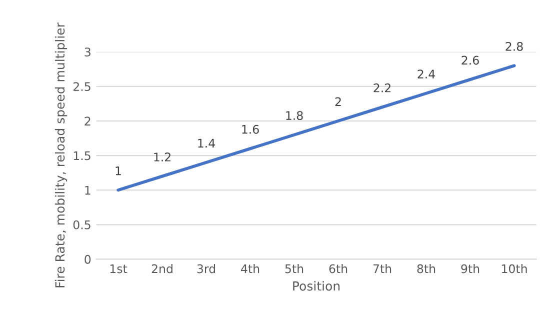 The height and width of the screenshot is (324, 550). What do you see at coordinates (61, 155) in the screenshot?
I see `y-axis-title: Fire Rate, mobility, reload speed multiplier` at bounding box center [61, 155].